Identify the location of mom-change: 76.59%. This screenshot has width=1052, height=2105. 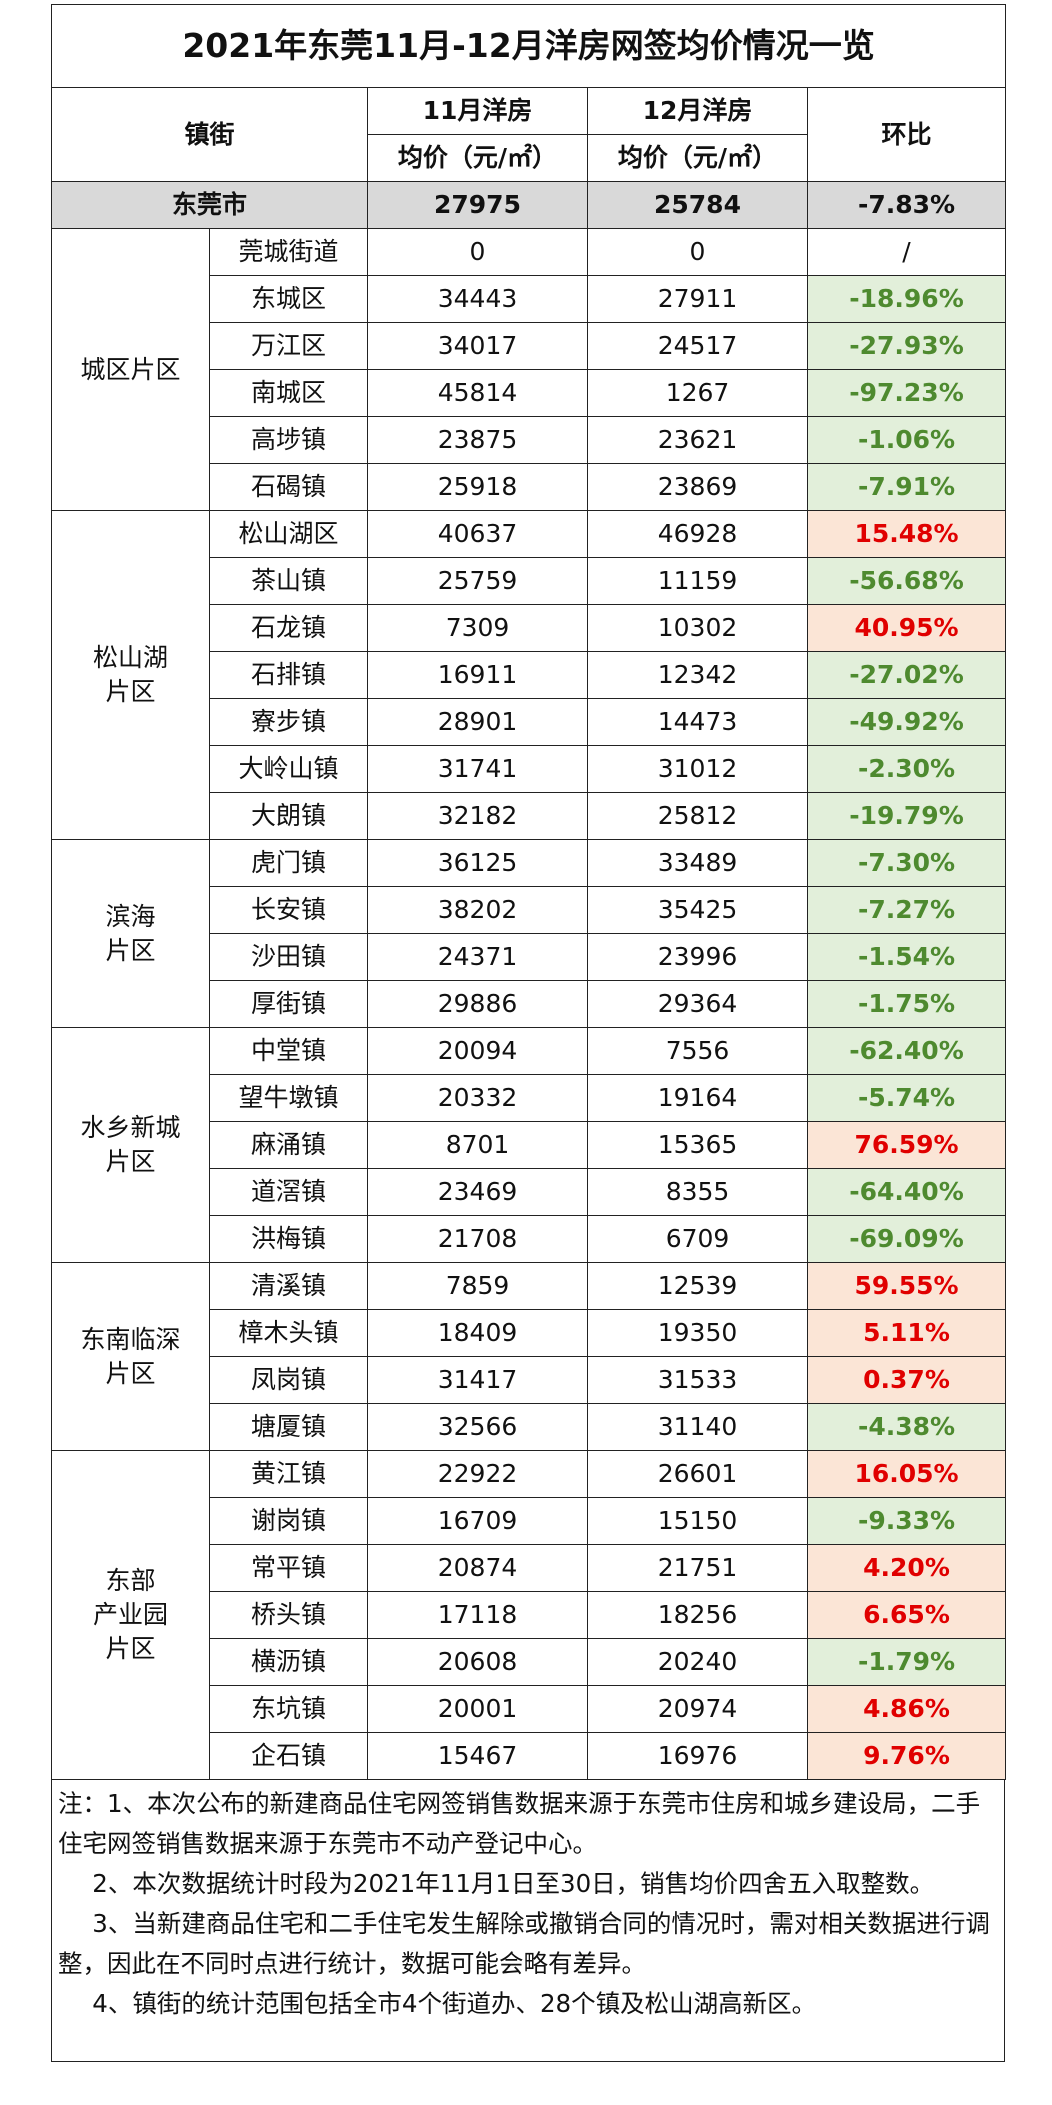
(906, 1145).